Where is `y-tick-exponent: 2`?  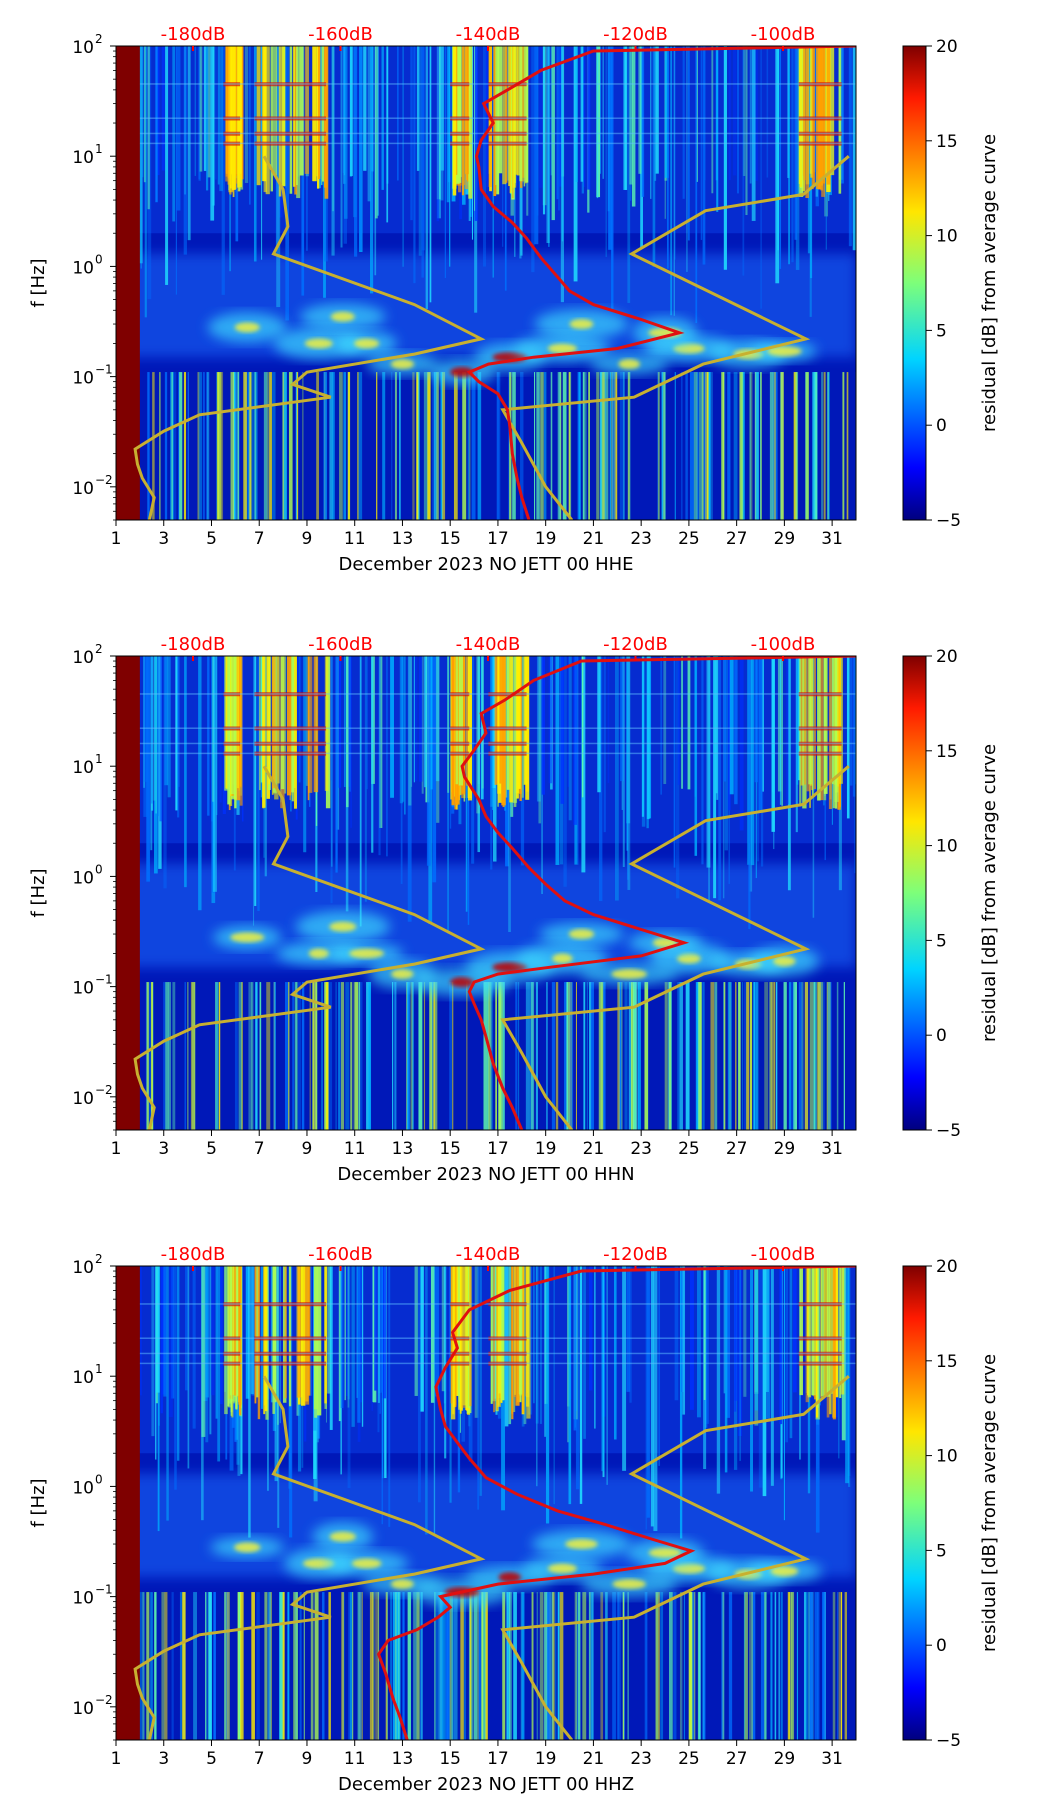
y-tick-exponent: 2 is located at coordinates (99, 39).